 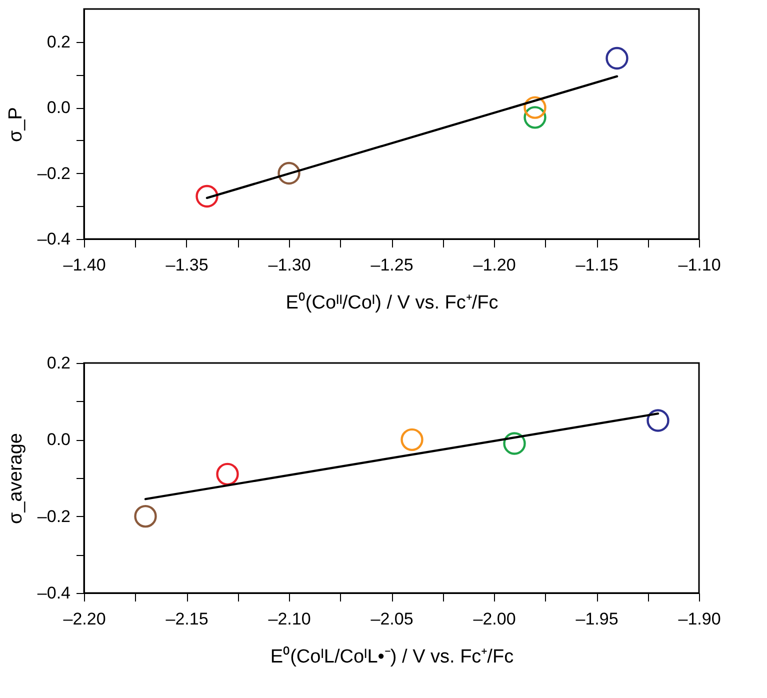 What do you see at coordinates (289, 619) in the screenshot?
I see `x-tick-label: –2.10` at bounding box center [289, 619].